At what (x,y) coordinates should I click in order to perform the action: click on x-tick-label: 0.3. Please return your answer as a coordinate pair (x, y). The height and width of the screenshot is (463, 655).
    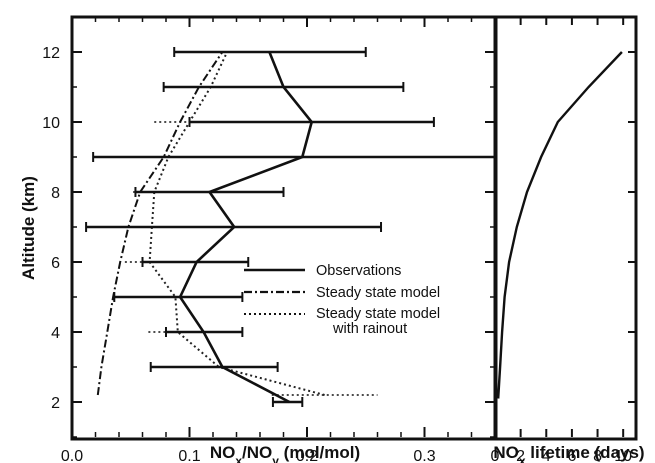
    Looking at the image, I should click on (424, 455).